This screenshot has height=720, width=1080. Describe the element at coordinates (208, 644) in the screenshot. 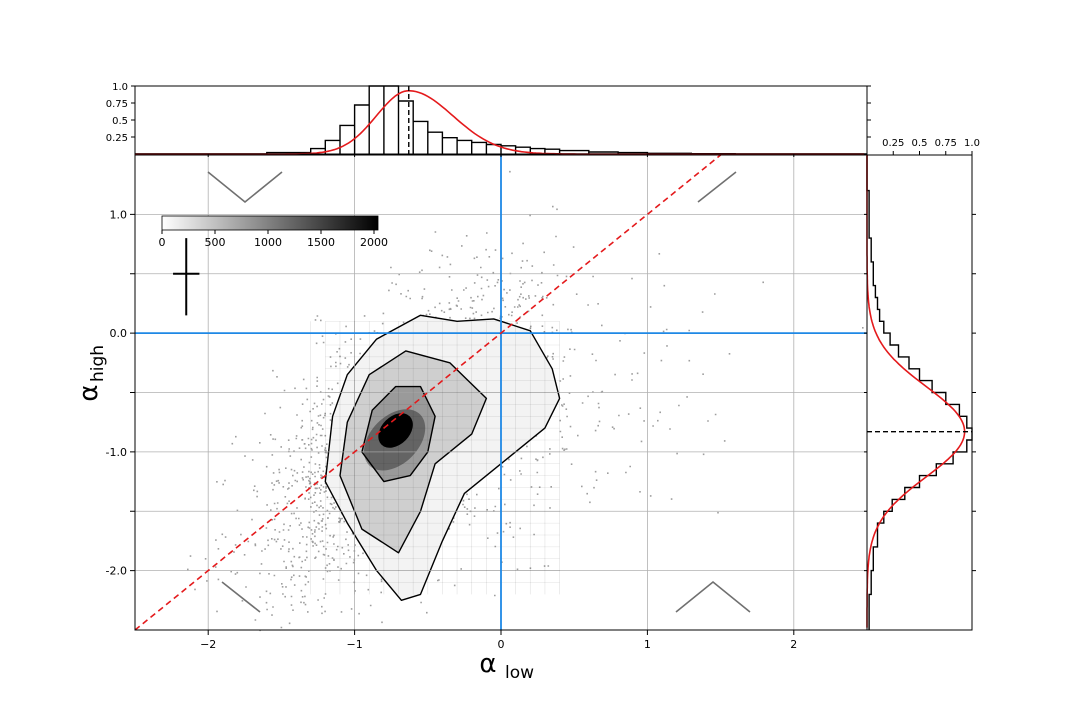

I see `x-tick-label: −2` at that location.